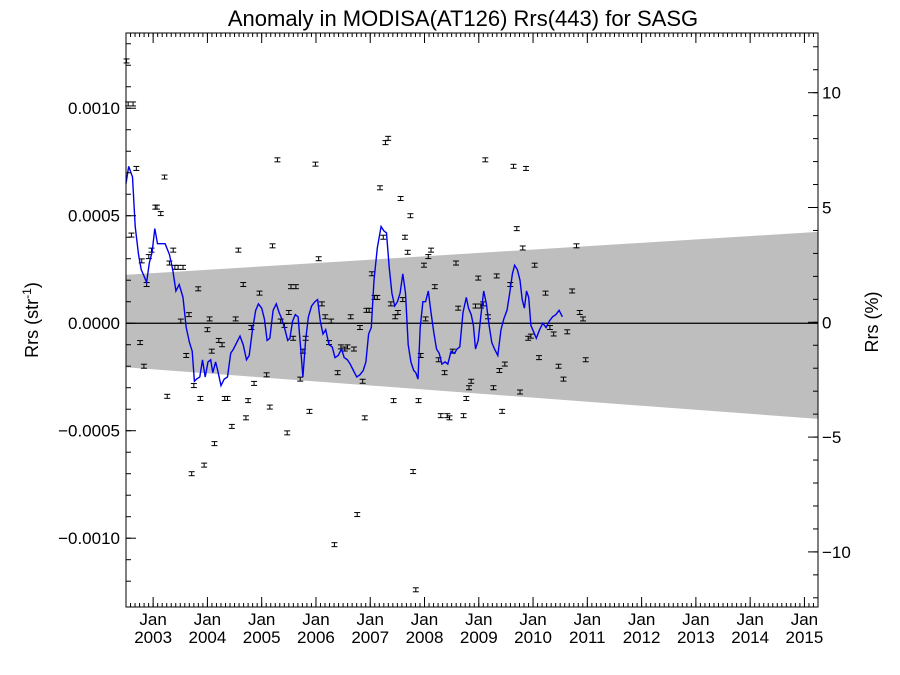 This screenshot has height=675, width=900. Describe the element at coordinates (27, 293) in the screenshot. I see `left-axis-title-sup: -1` at that location.